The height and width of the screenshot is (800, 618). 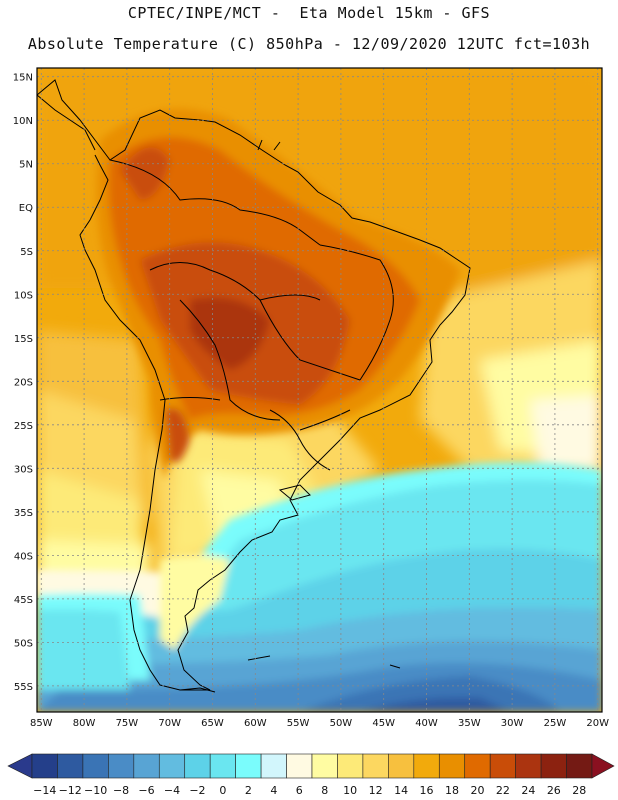 What do you see at coordinates (555, 723) in the screenshot?
I see `lon-label: 25W` at bounding box center [555, 723].